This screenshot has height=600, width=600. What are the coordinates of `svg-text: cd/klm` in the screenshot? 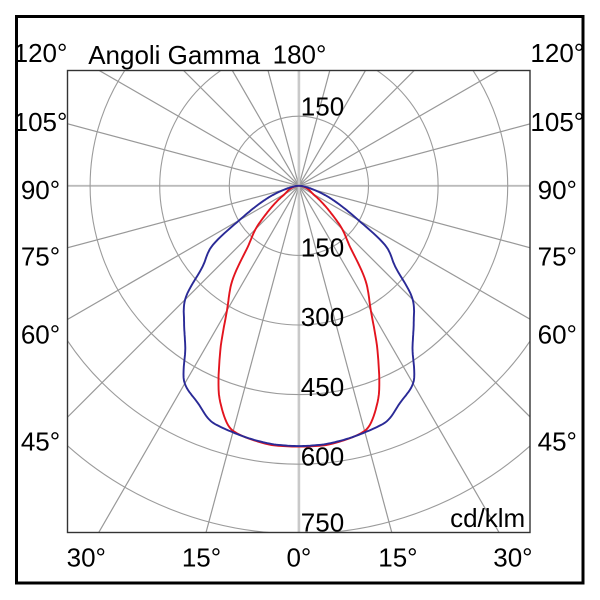 It's located at (487, 518).